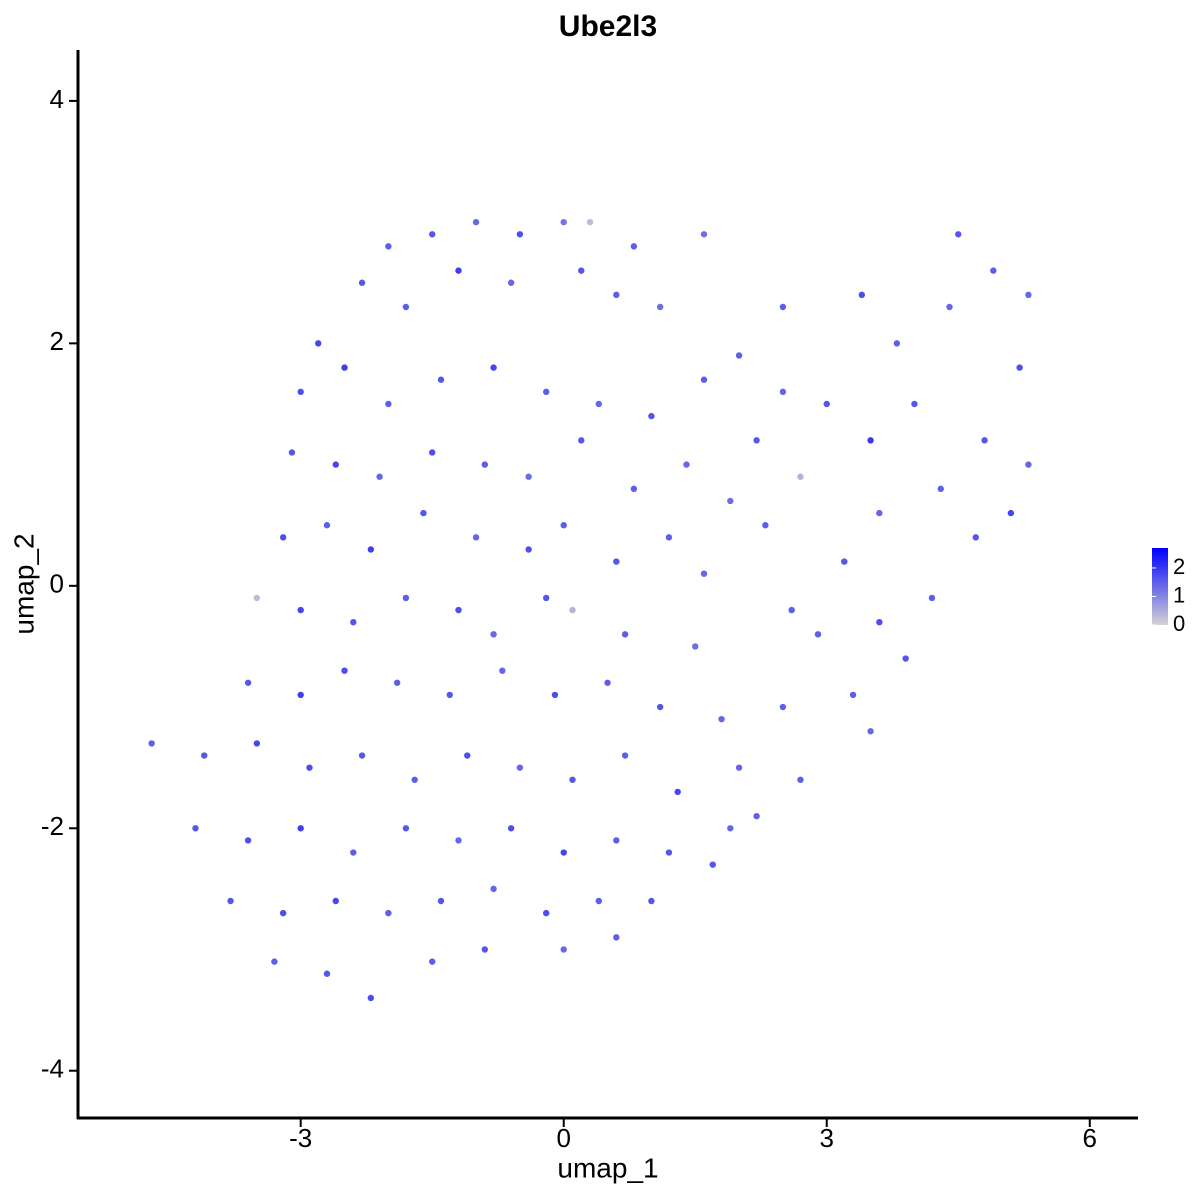 Image resolution: width=1200 pixels, height=1200 pixels. What do you see at coordinates (827, 1138) in the screenshot?
I see `x-tick-label: 3` at bounding box center [827, 1138].